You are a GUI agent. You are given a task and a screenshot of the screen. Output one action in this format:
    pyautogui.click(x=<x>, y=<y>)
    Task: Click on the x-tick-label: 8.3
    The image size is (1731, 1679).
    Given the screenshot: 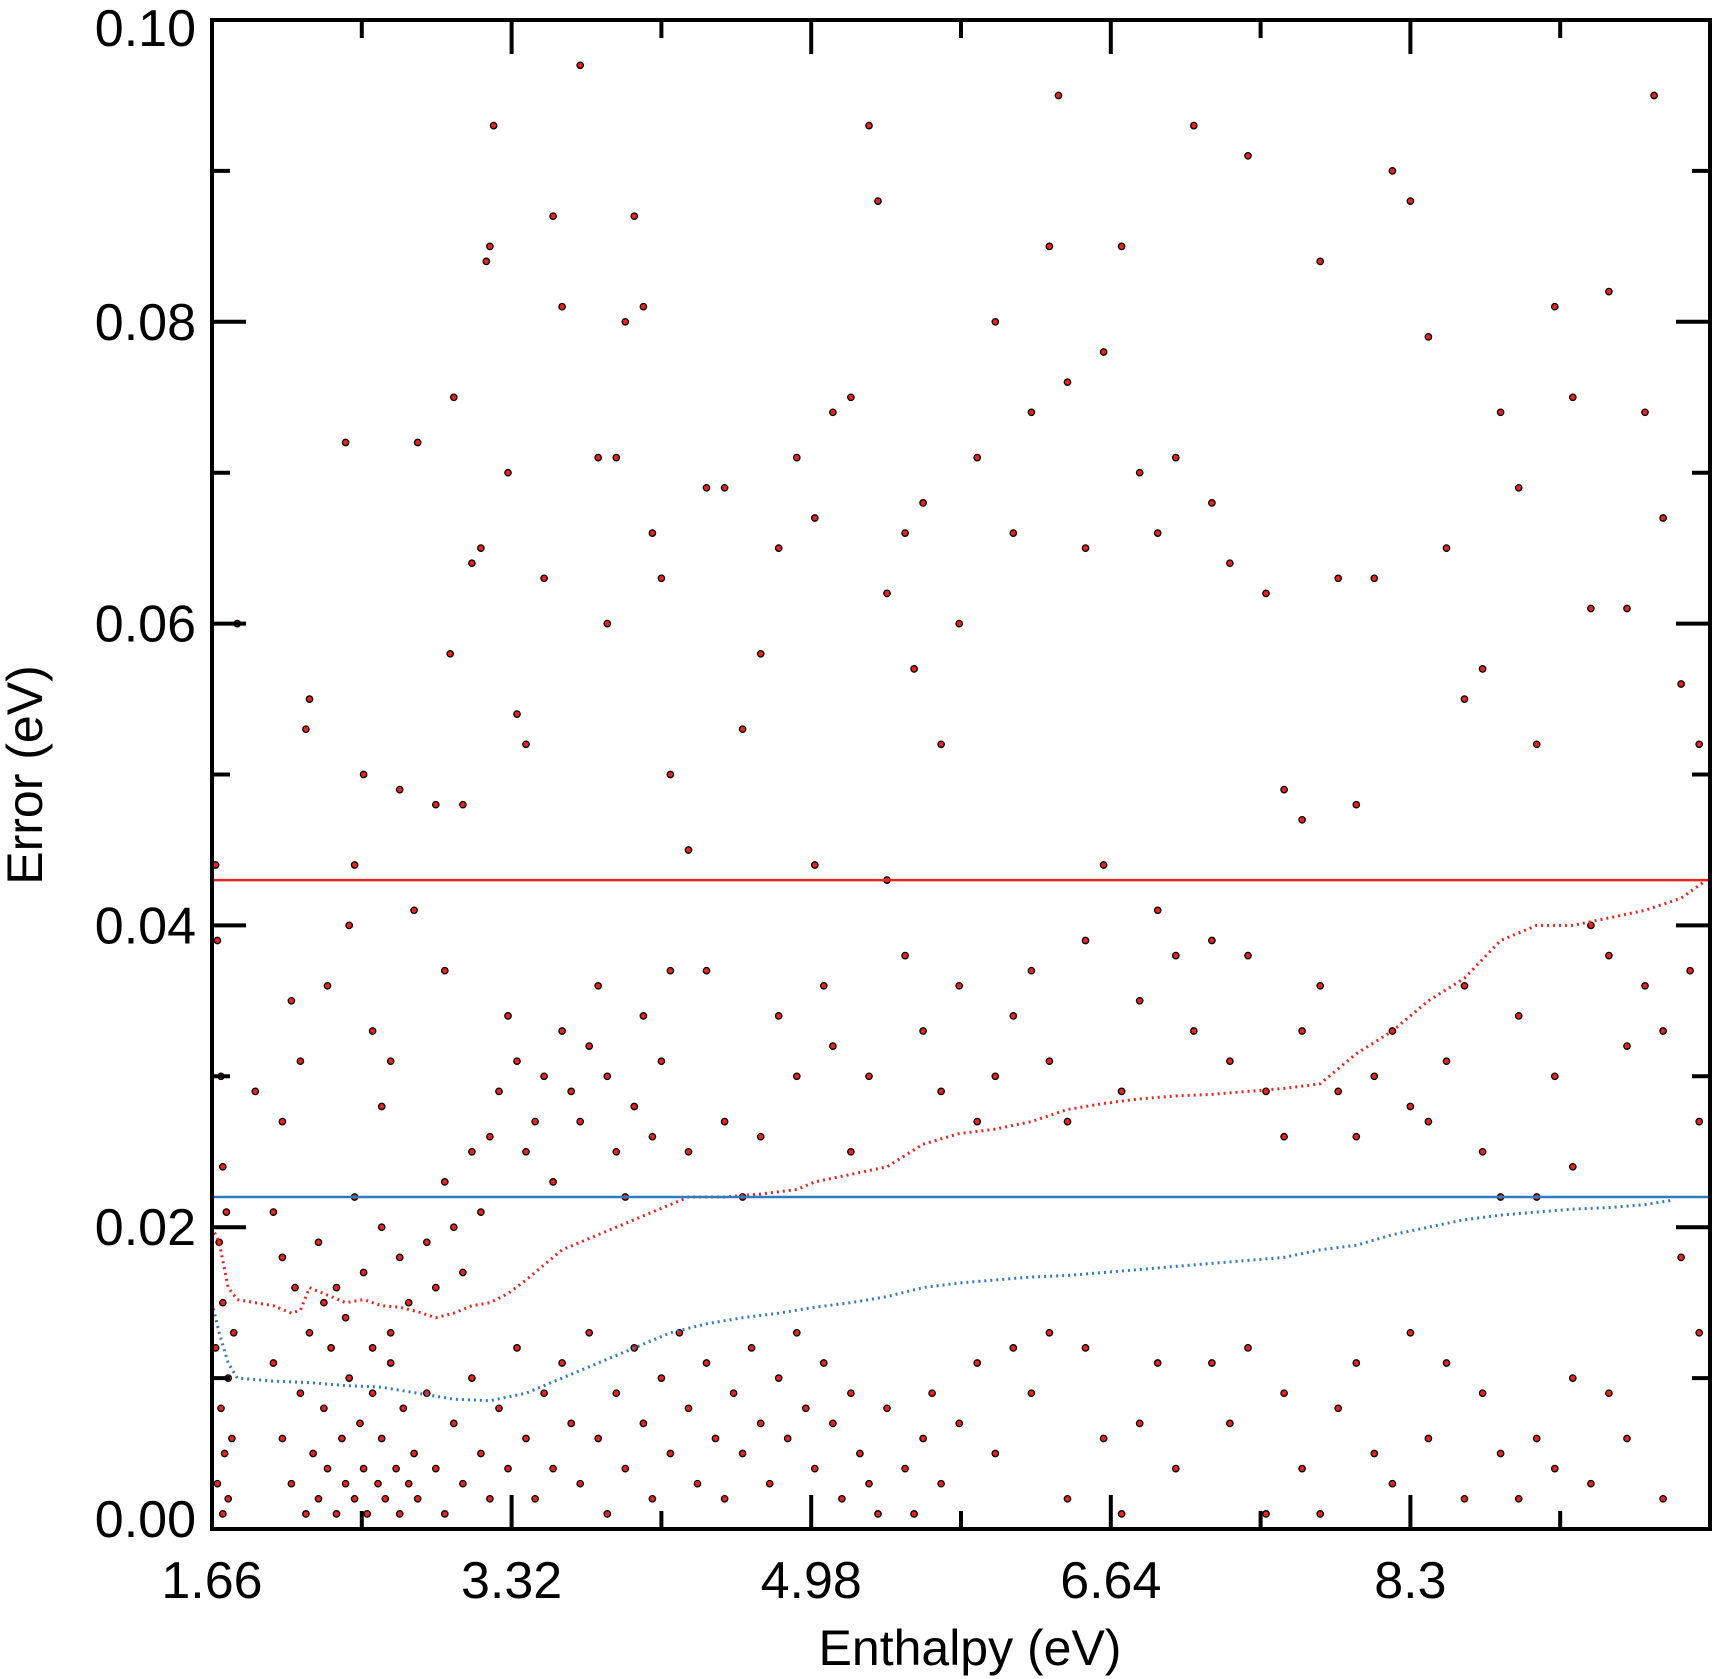 What is the action you would take?
    pyautogui.click(x=1410, y=1581)
    